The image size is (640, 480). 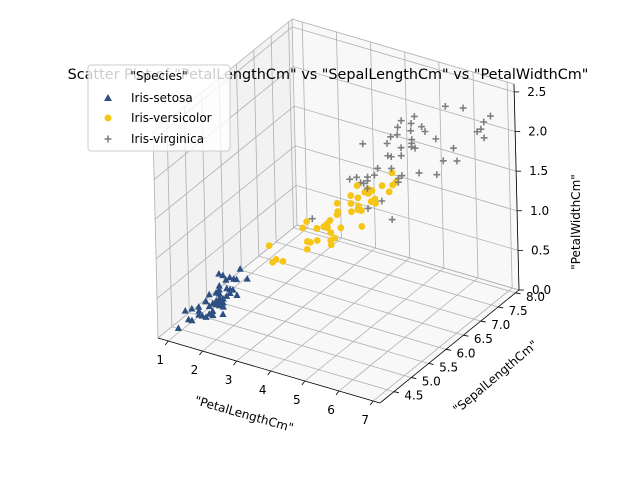 What do you see at coordinates (500, 325) in the screenshot?
I see `y-tick-label: 7.0` at bounding box center [500, 325].